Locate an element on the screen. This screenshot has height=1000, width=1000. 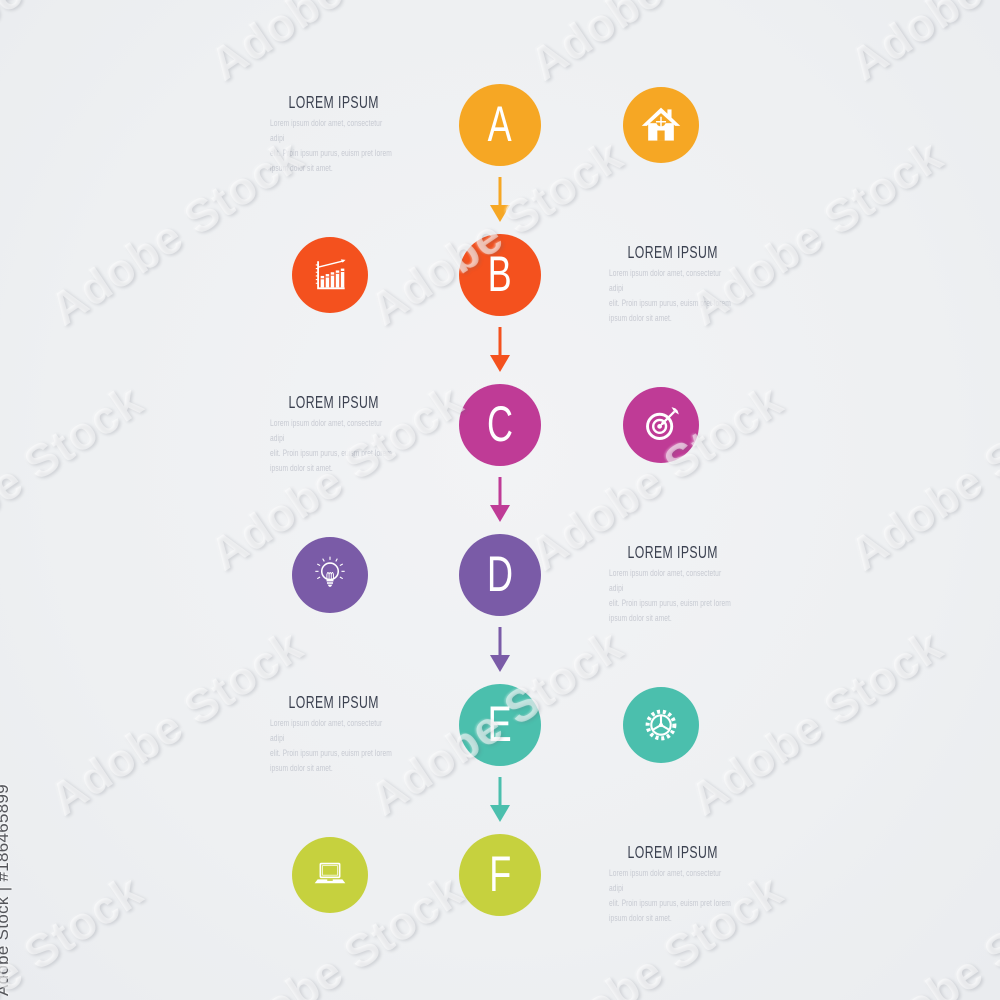
step-circle-c: C is located at coordinates (500, 425).